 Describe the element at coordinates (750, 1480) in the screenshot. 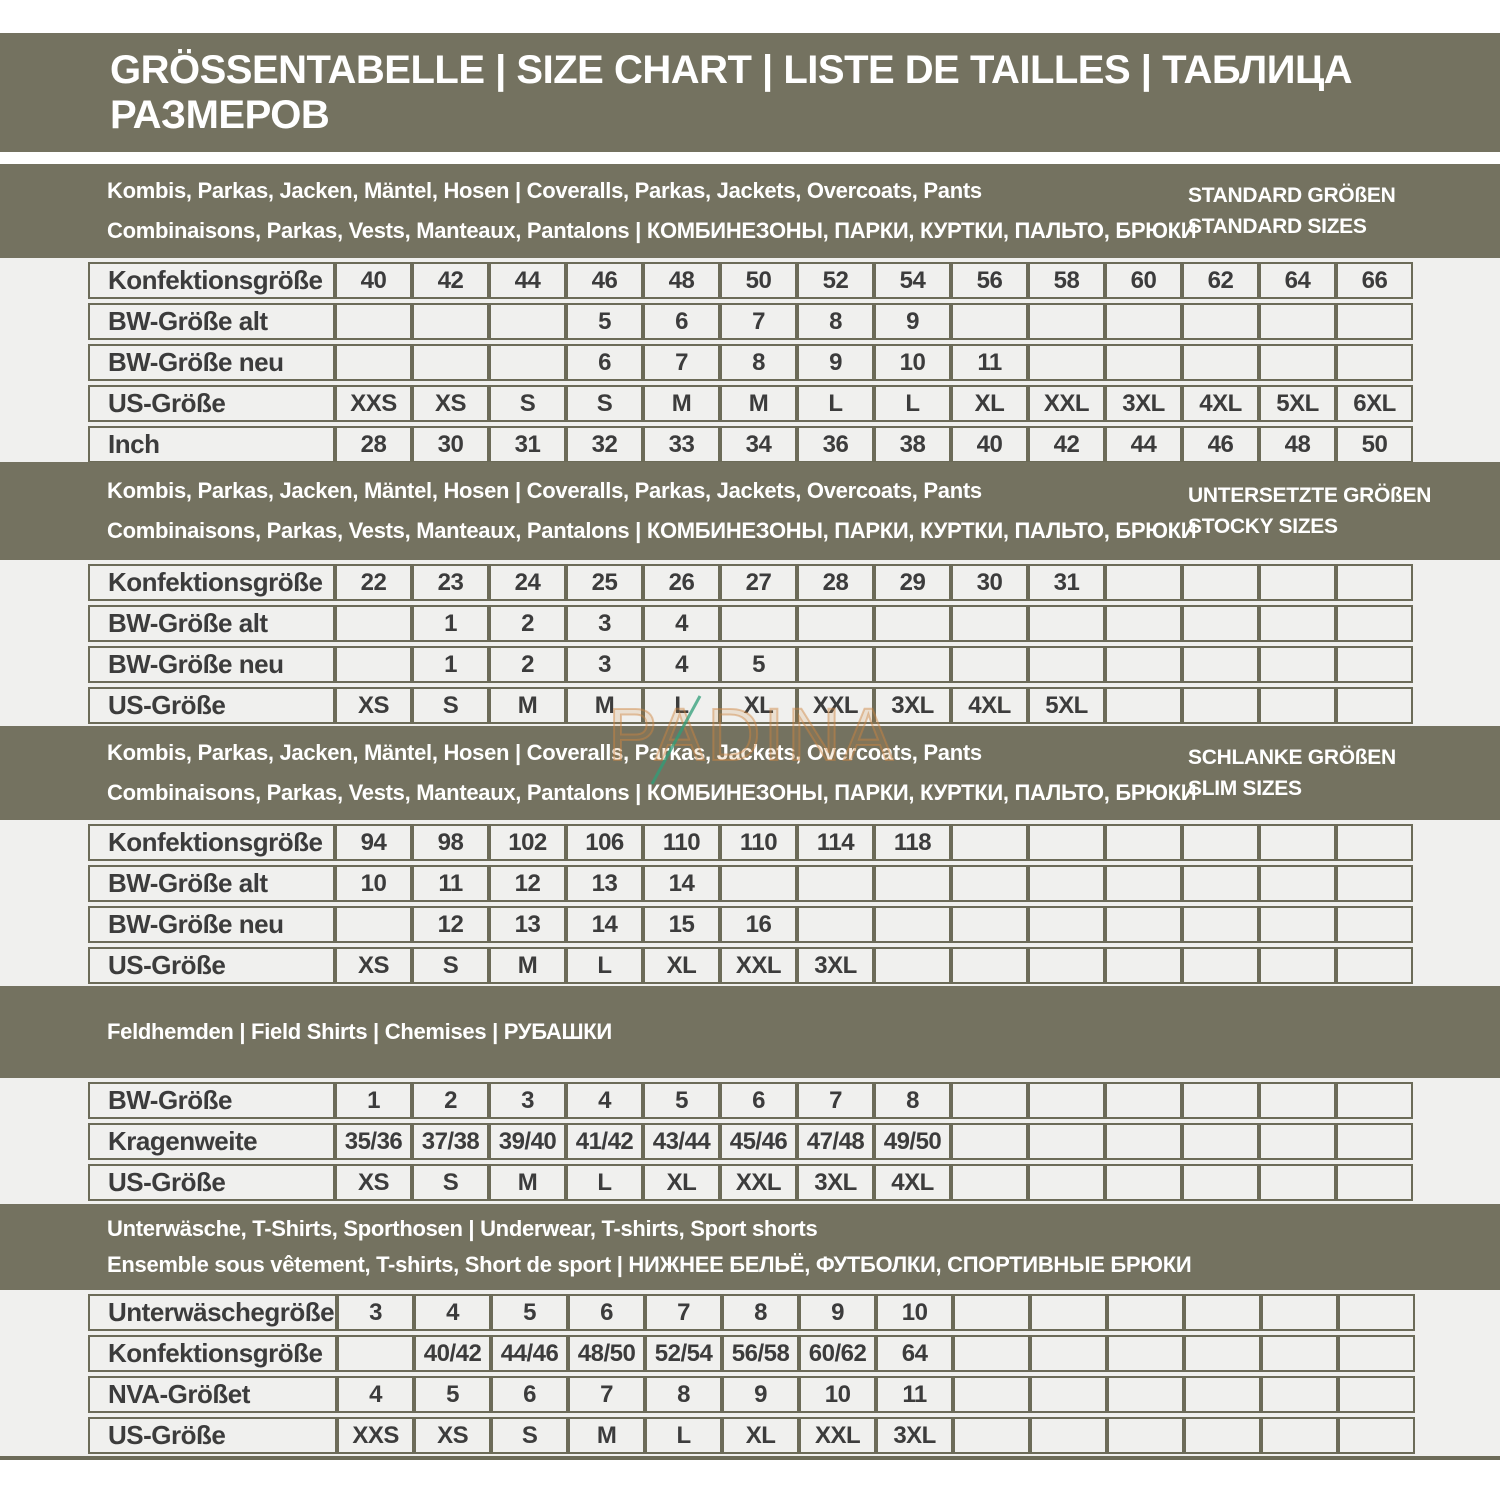

I see `bottom-margin` at that location.